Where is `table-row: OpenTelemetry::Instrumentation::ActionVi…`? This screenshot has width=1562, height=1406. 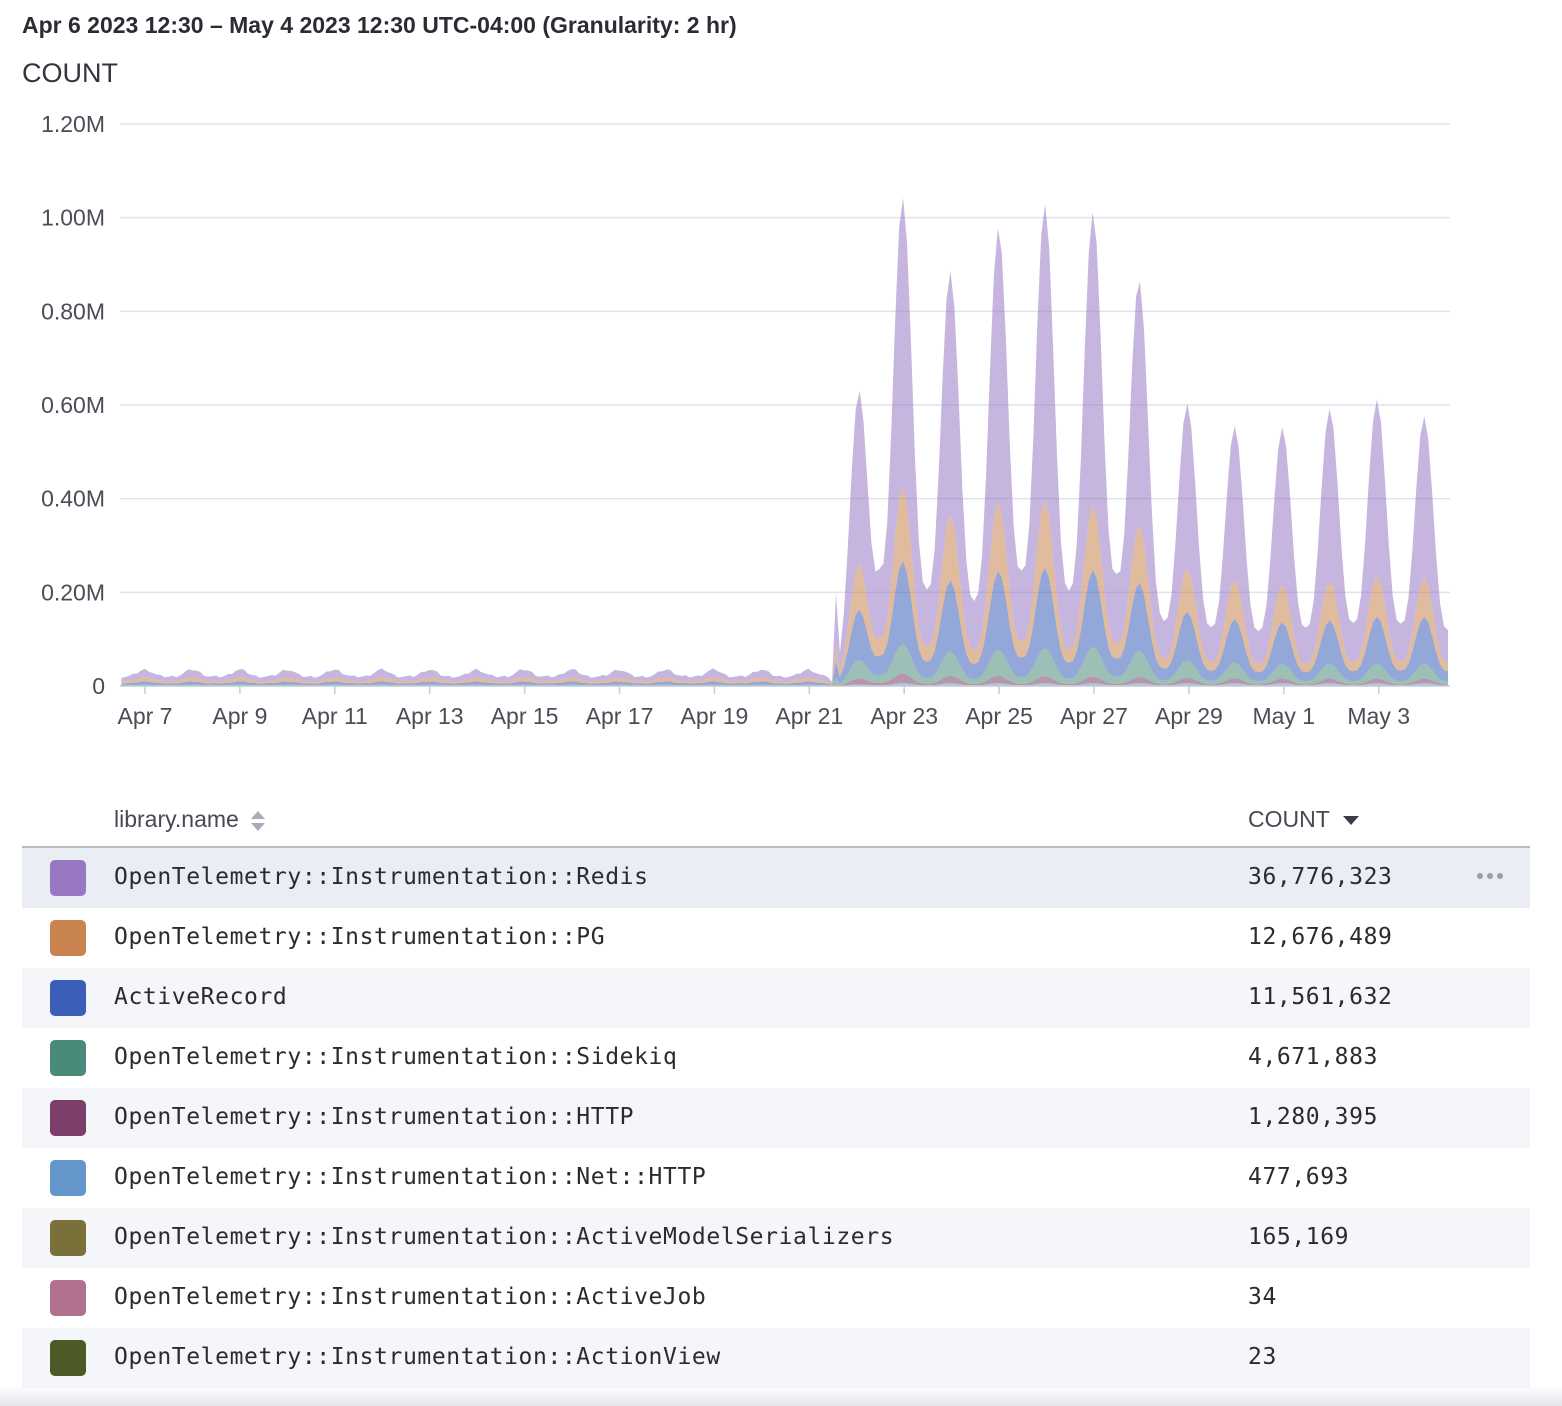
table-row: OpenTelemetry::Instrumentation::ActionVi… is located at coordinates (776, 1358).